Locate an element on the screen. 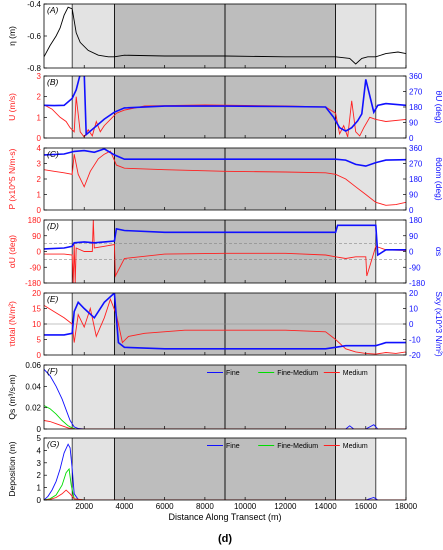 The height and width of the screenshot is (550, 443). legend-entry: Fine-Medium is located at coordinates (297, 446).